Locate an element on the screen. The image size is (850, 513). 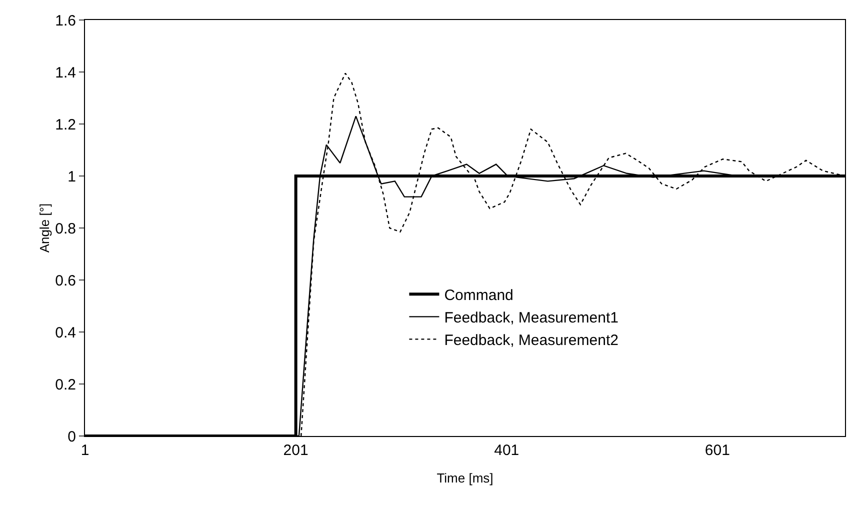
legend-label: Command is located at coordinates (479, 295).